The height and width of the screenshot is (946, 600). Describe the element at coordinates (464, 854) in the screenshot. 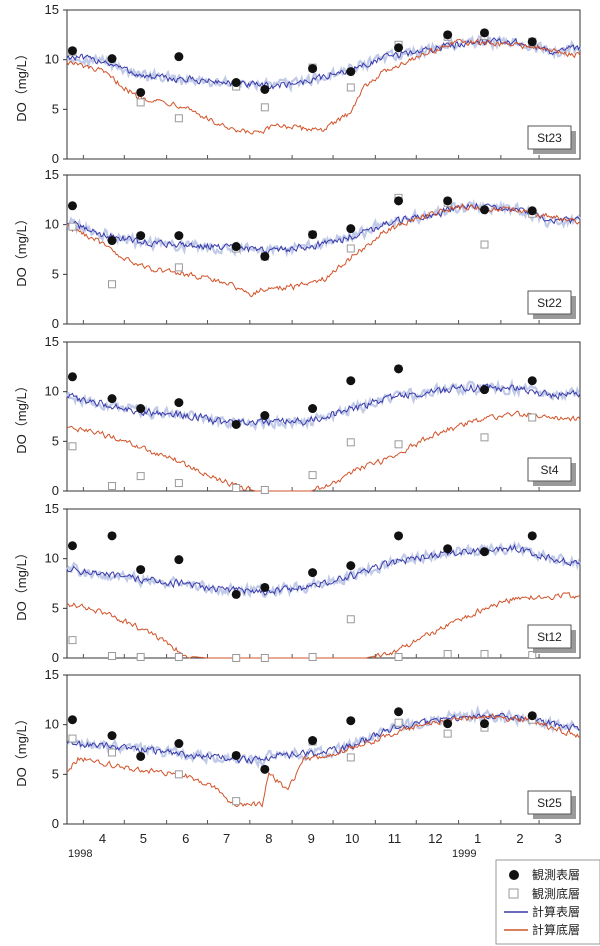

I see `x-year-label: 1999` at that location.